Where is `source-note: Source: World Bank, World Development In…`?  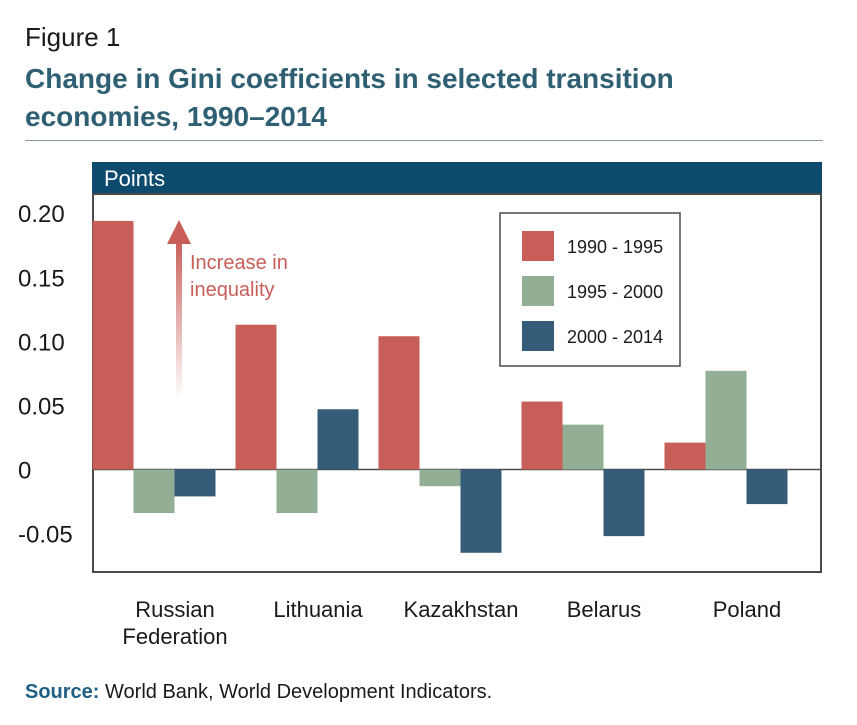
source-note: Source: World Bank, World Development In… is located at coordinates (258, 692).